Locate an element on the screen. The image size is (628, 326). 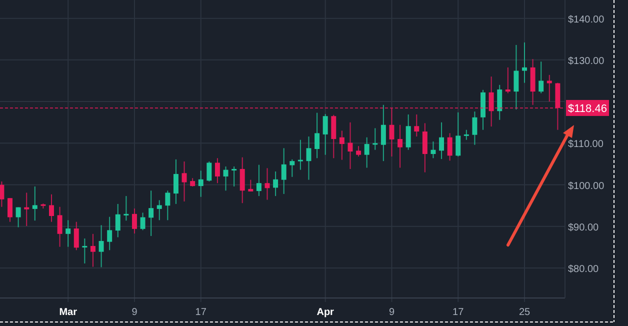
y-tick-label: $100.00 is located at coordinates (586, 186).